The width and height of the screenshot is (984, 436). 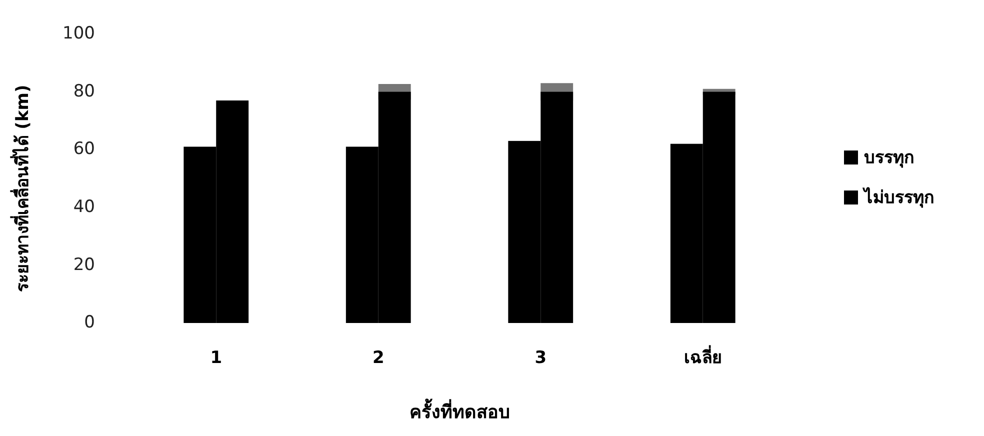 I want to click on y-tick-label: 0, so click(x=89, y=322).